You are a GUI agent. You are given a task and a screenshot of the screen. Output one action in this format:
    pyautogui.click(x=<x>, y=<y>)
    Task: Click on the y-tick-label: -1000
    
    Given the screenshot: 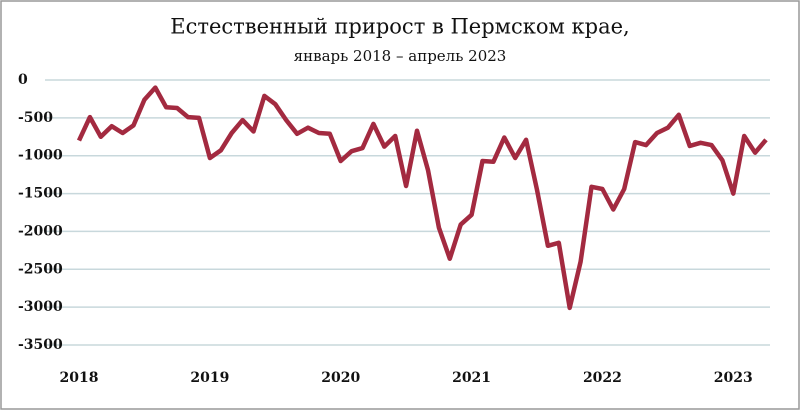 What is the action you would take?
    pyautogui.click(x=40, y=156)
    